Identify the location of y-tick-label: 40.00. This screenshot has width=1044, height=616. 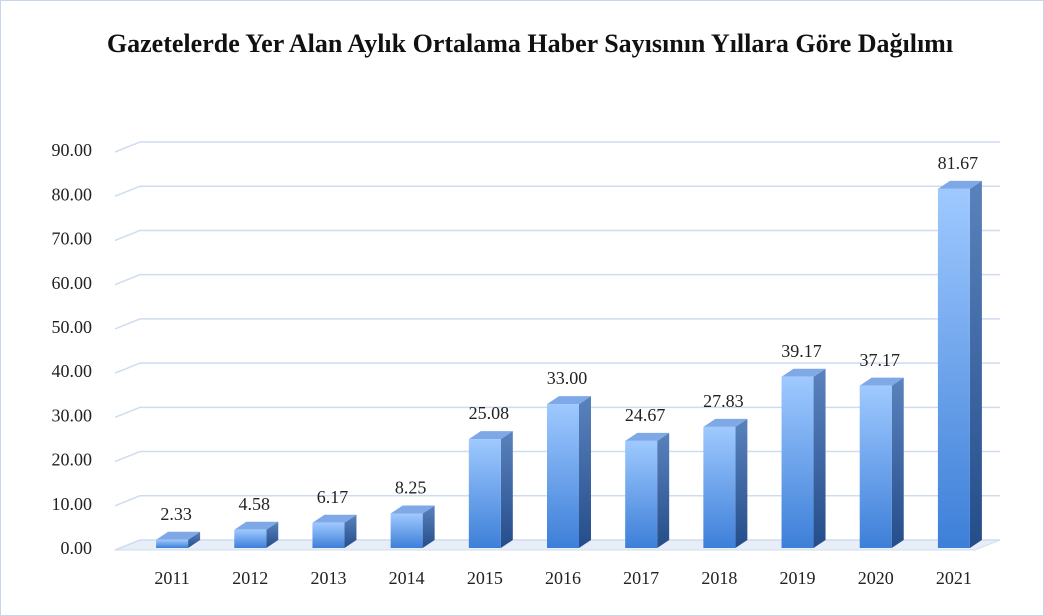
(72, 371).